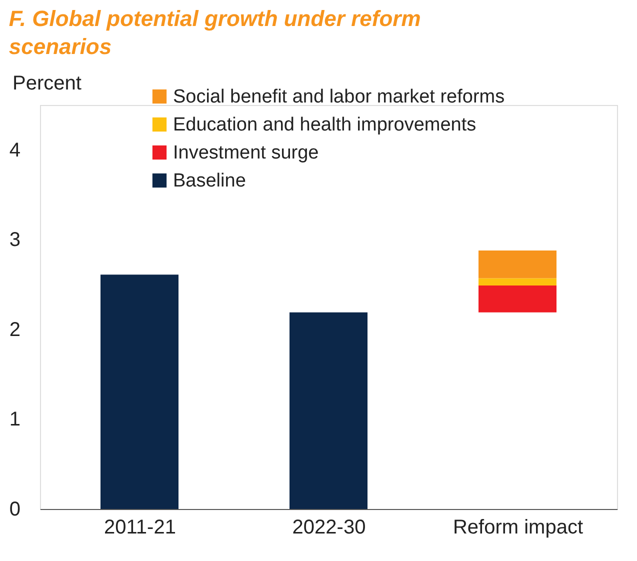  I want to click on legend-label: Social benefit and labor market reforms, so click(339, 97).